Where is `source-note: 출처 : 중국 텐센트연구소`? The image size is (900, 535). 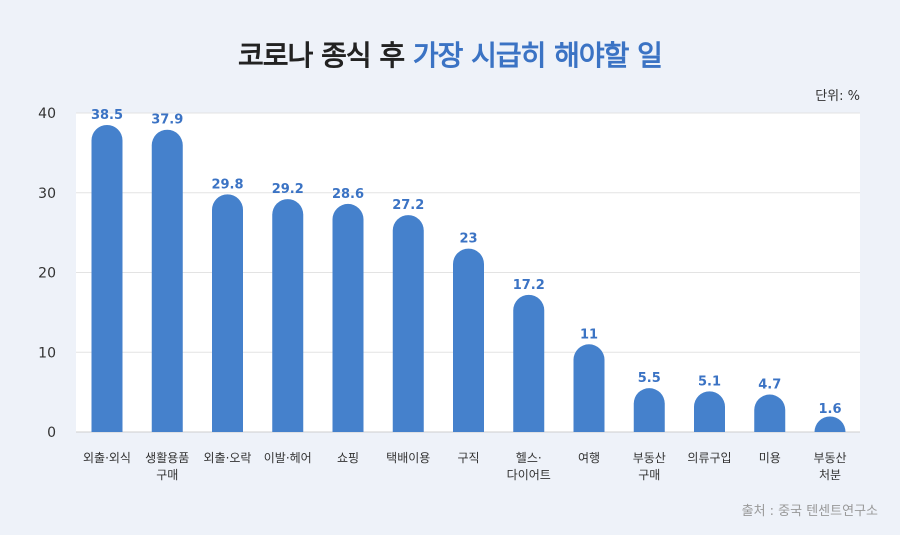 source-note: 출처 : 중국 텐센트연구소 is located at coordinates (809, 511).